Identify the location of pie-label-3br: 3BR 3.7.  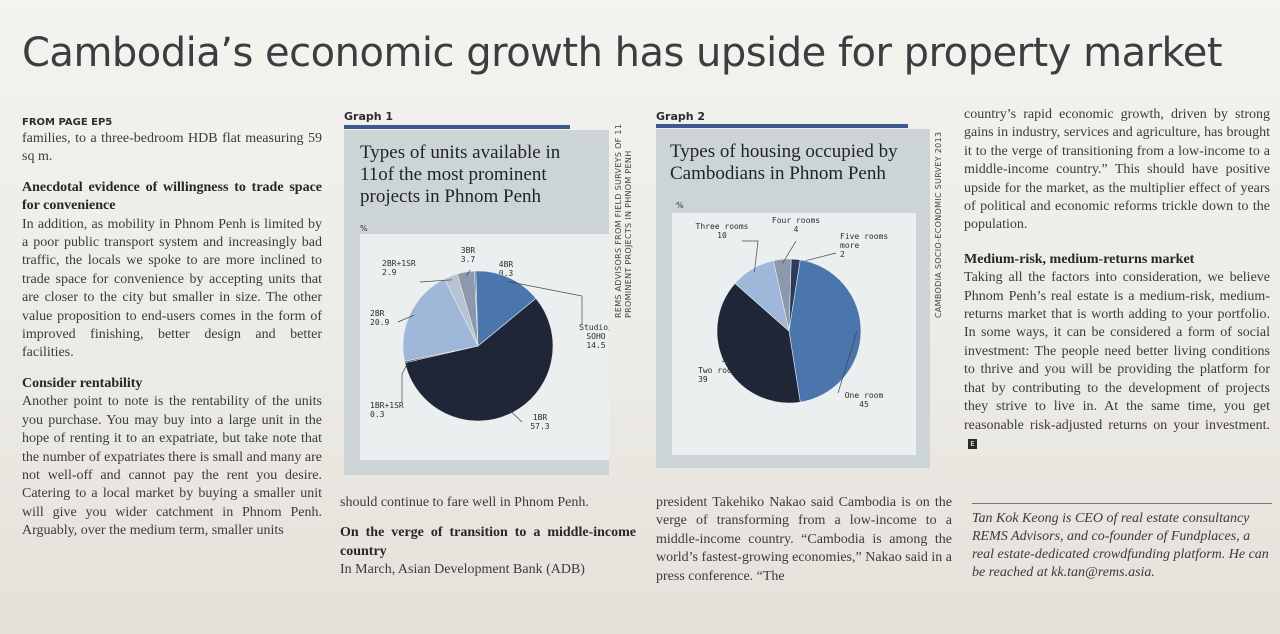
(468, 255).